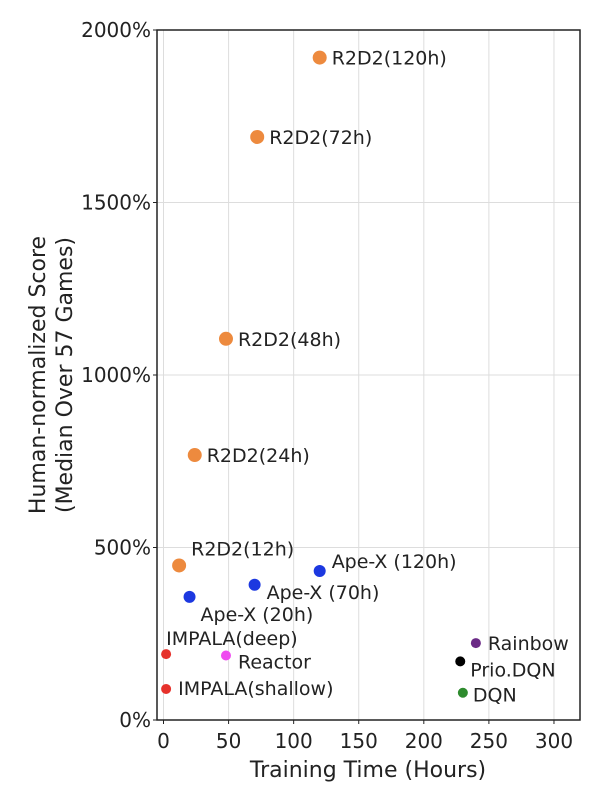 This screenshot has height=800, width=607. Describe the element at coordinates (65, 375) in the screenshot. I see `y-axis-subtitle: (Median Over 57 Games)` at that location.